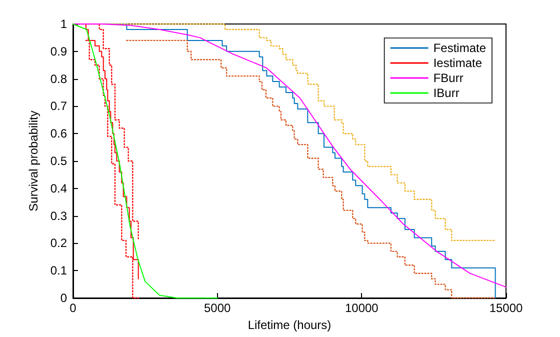 The image size is (560, 337). What do you see at coordinates (64, 24) in the screenshot?
I see `y-tick-label: 1` at bounding box center [64, 24].